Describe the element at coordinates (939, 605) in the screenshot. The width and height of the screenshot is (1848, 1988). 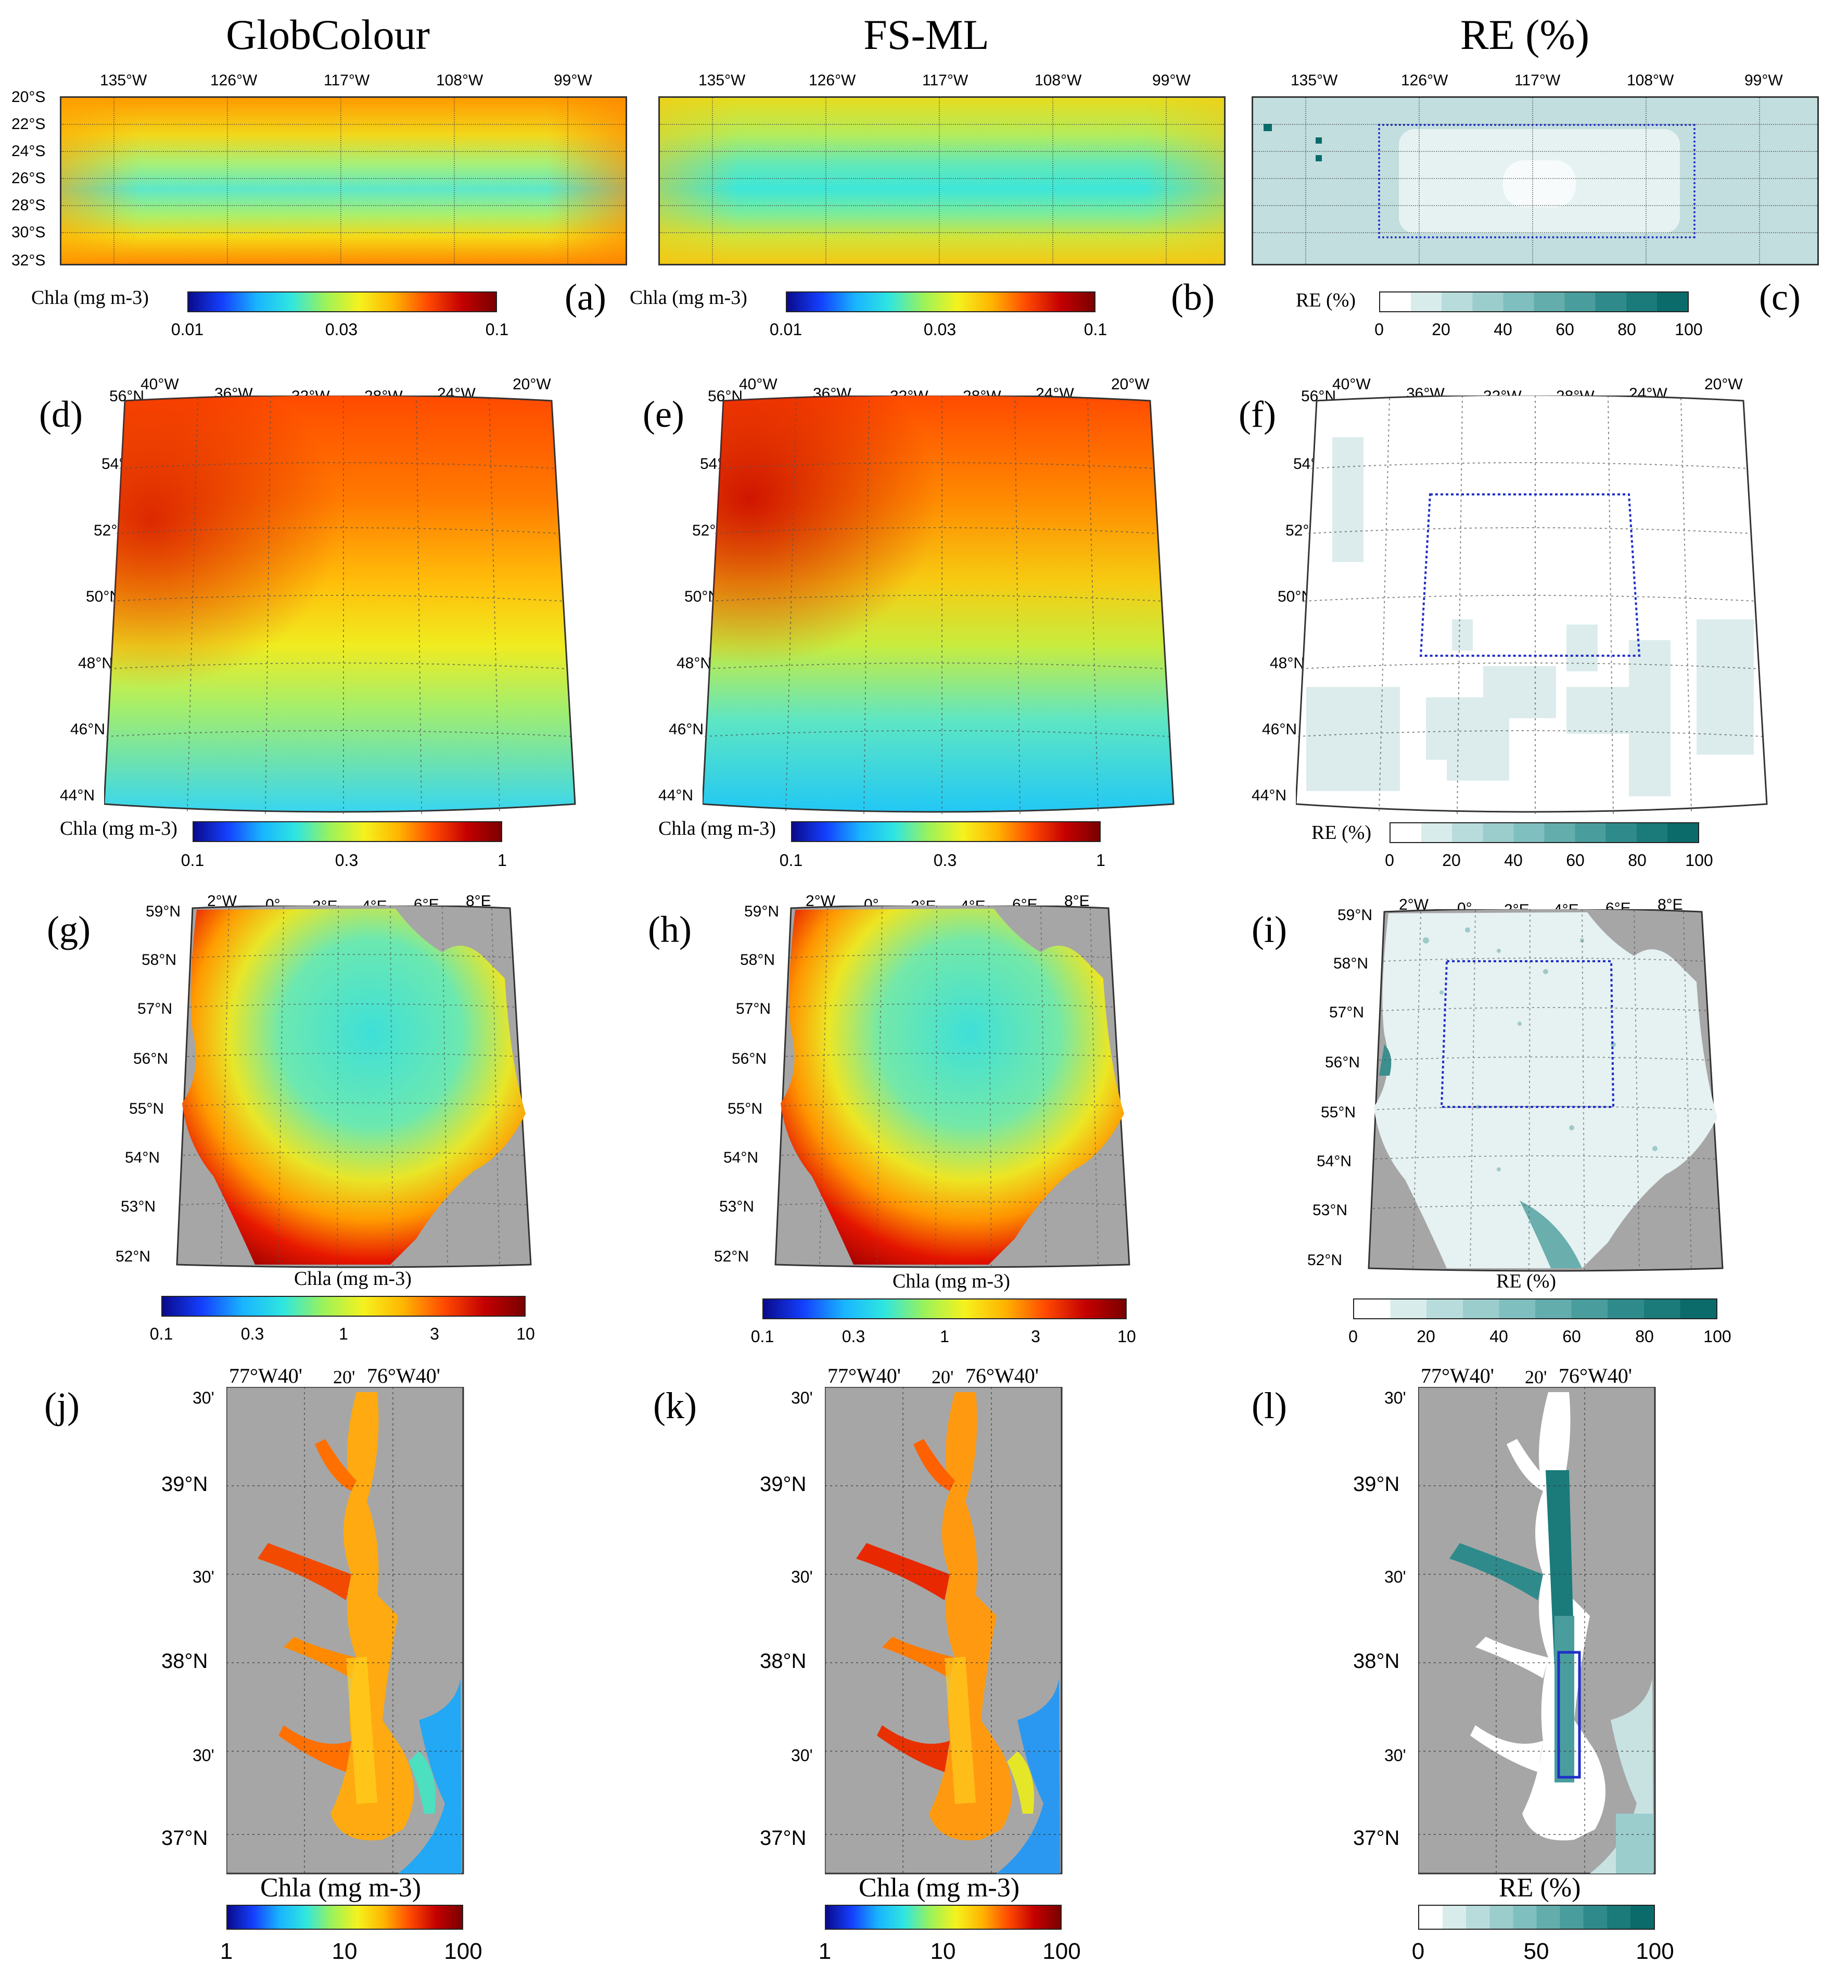
I see `map-e` at that location.